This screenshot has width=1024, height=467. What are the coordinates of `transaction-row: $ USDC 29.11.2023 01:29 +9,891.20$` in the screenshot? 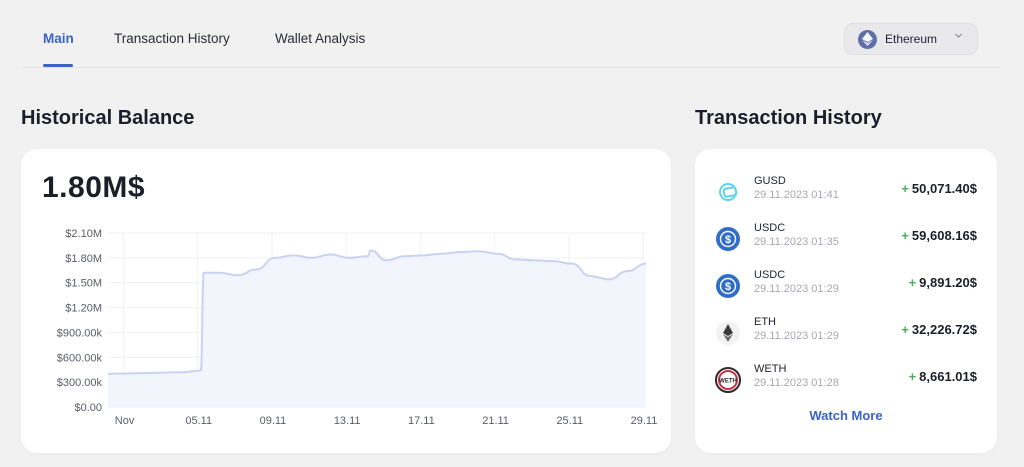 It's located at (846, 289).